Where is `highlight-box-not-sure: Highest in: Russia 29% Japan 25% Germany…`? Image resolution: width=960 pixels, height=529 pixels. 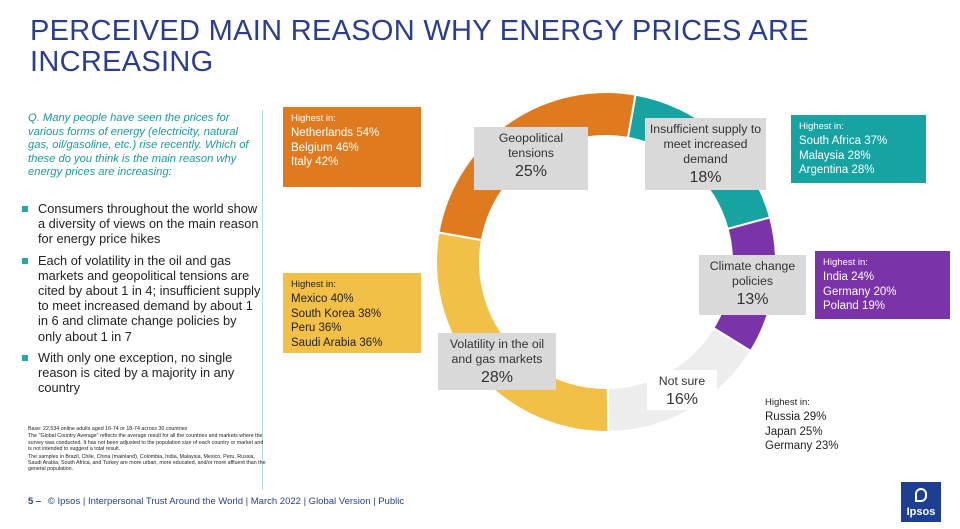
highlight-box-not-sure: Highest in: Russia 29% Japan 25% Germany… is located at coordinates (824, 425).